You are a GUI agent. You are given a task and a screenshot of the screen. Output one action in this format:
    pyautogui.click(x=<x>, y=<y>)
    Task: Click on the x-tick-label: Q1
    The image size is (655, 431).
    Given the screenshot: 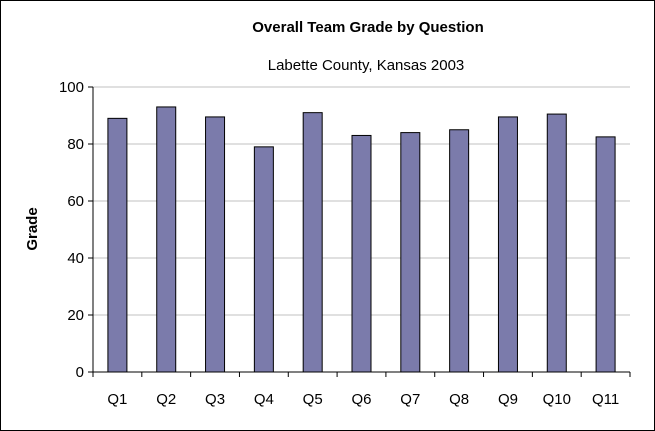 What is the action you would take?
    pyautogui.click(x=117, y=399)
    